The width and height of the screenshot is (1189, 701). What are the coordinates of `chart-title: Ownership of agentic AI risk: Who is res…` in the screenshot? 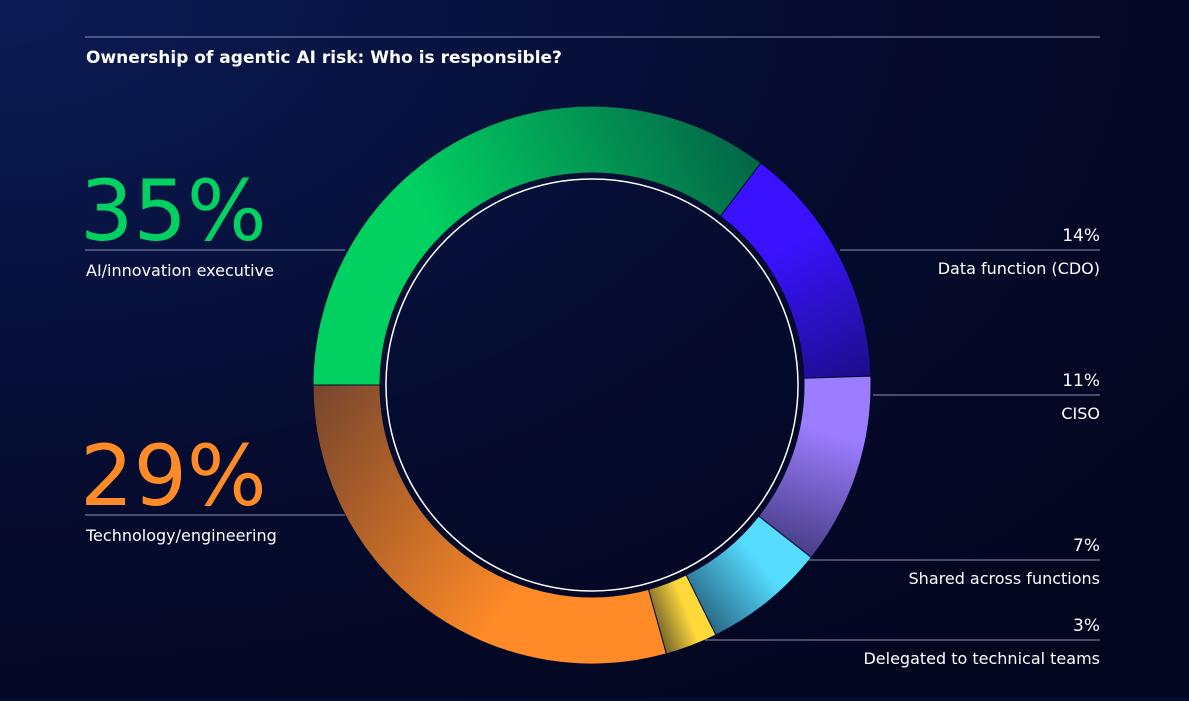 It's located at (324, 58).